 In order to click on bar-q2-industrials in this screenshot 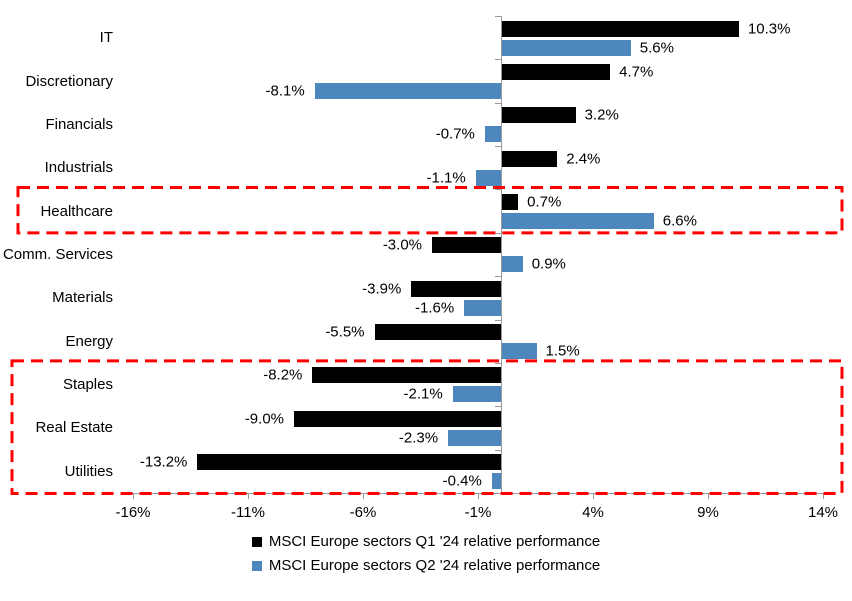, I will do `click(488, 177)`.